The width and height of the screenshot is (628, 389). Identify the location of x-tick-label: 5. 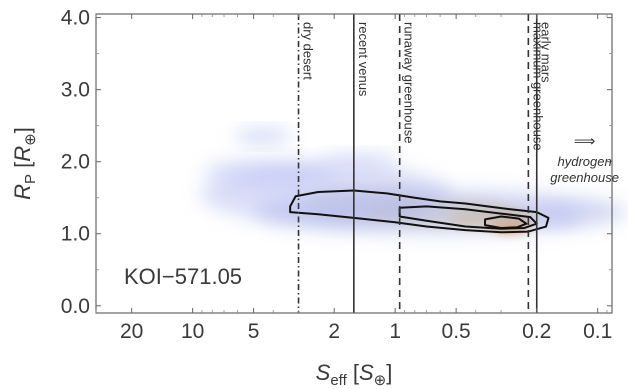
(254, 331).